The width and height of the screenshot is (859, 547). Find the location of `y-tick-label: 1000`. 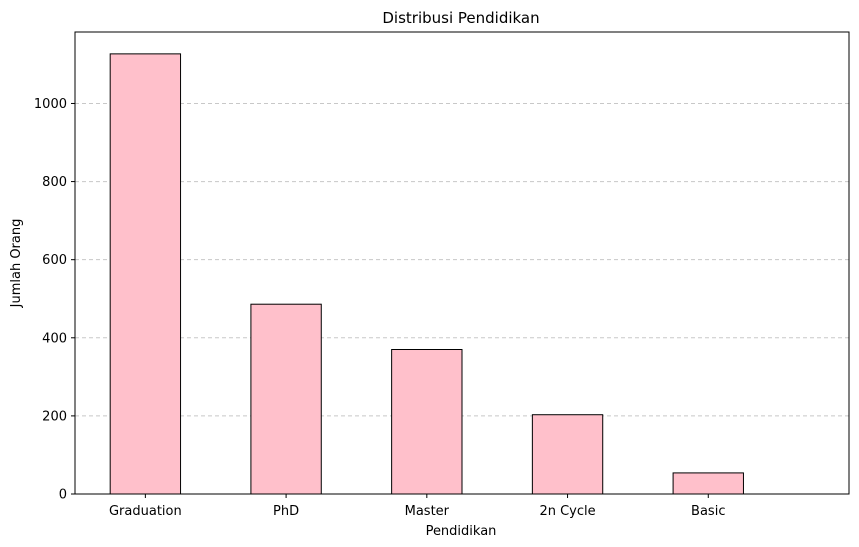

y-tick-label: 1000 is located at coordinates (50, 104).